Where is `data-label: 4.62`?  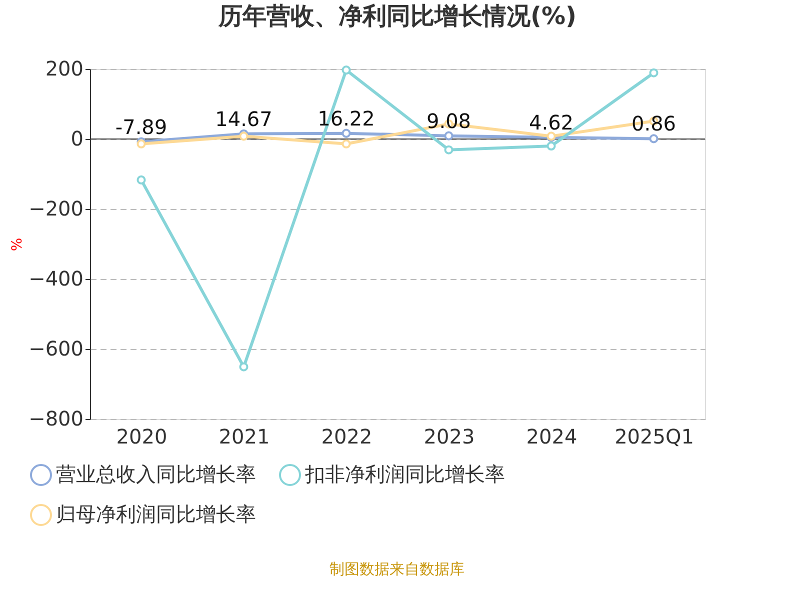 data-label: 4.62 is located at coordinates (551, 122).